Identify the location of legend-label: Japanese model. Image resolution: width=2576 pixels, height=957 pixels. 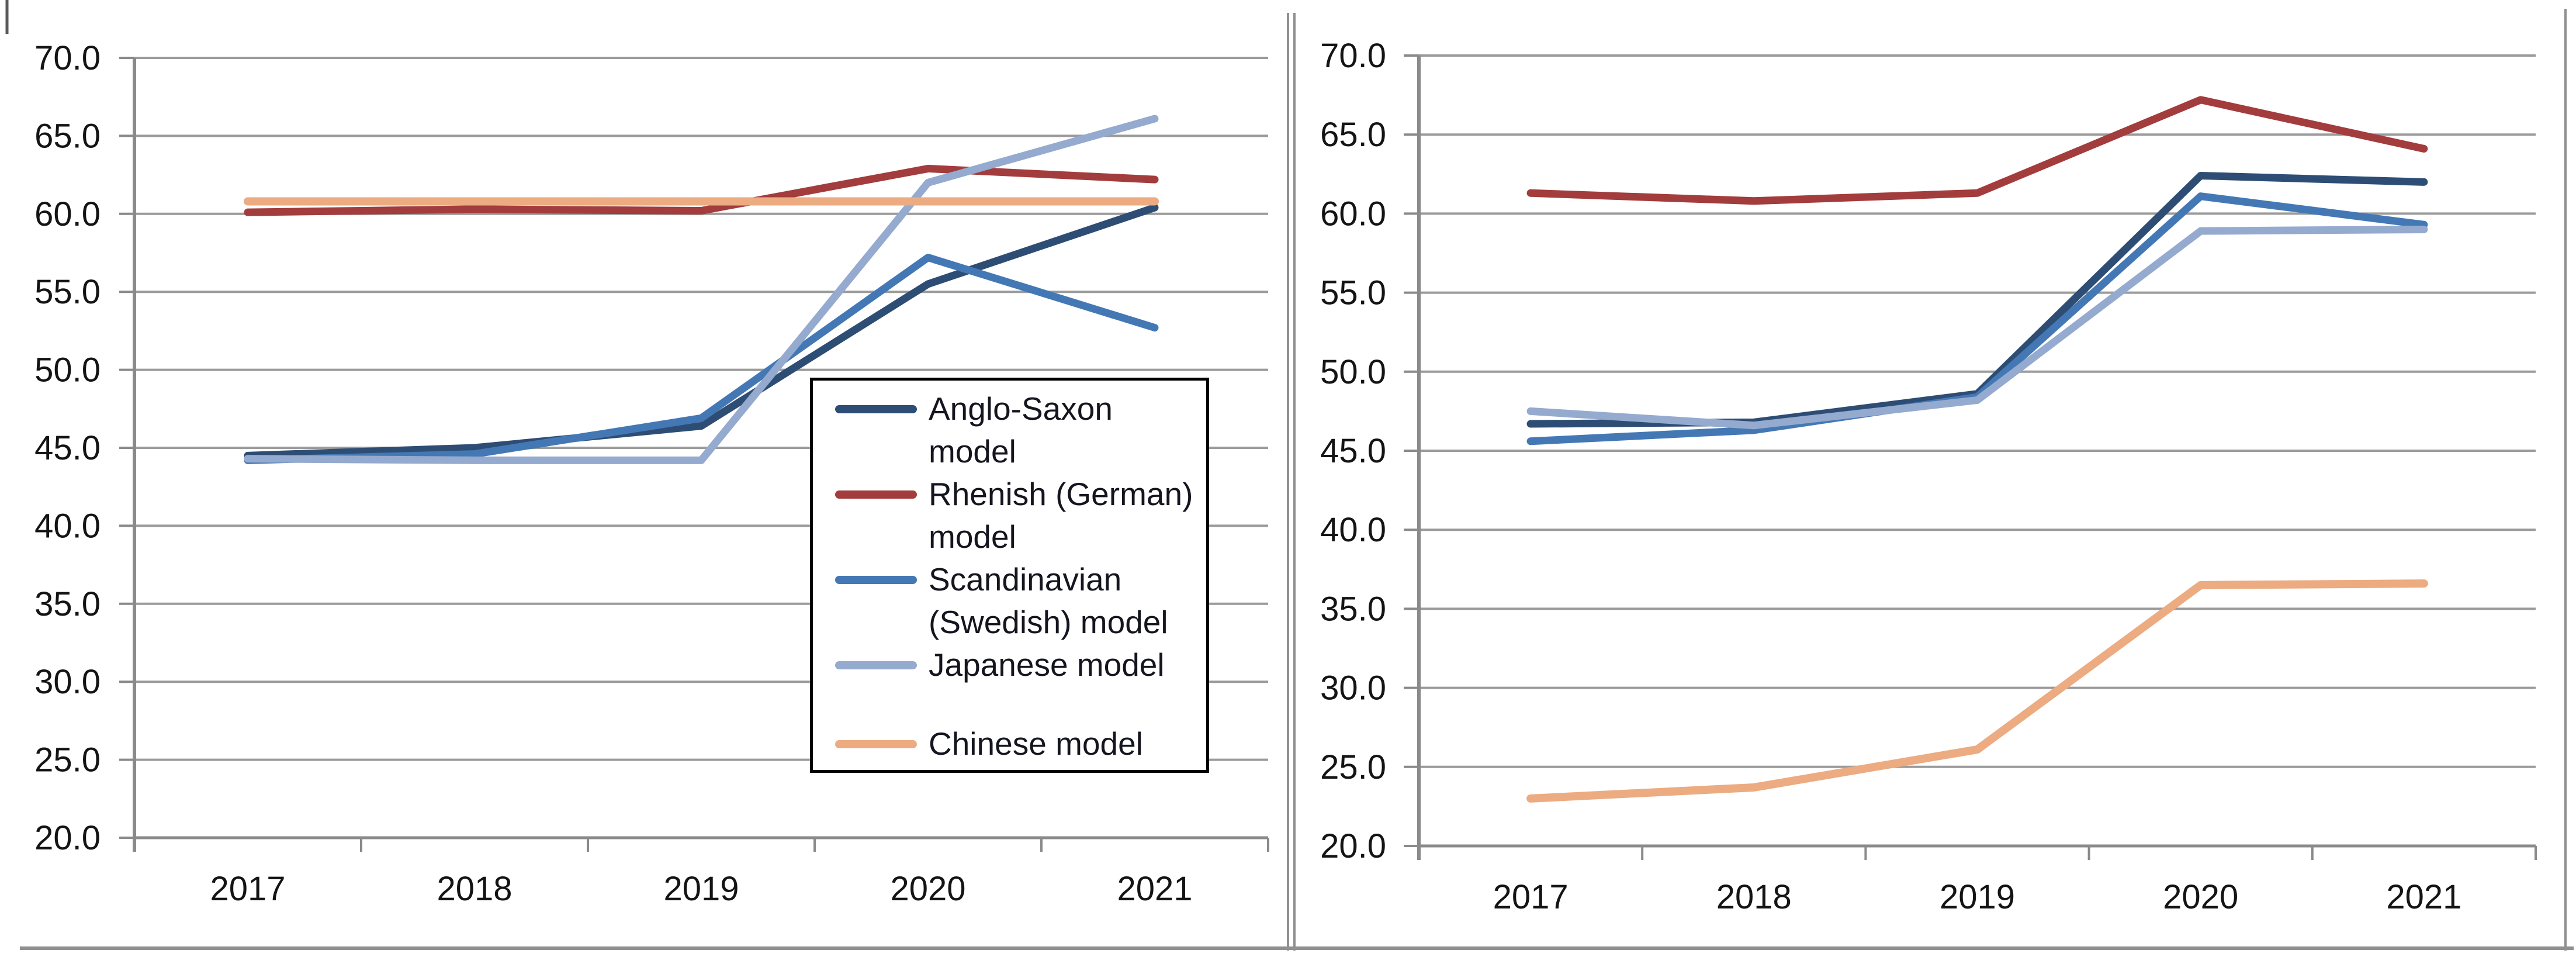
(1047, 665).